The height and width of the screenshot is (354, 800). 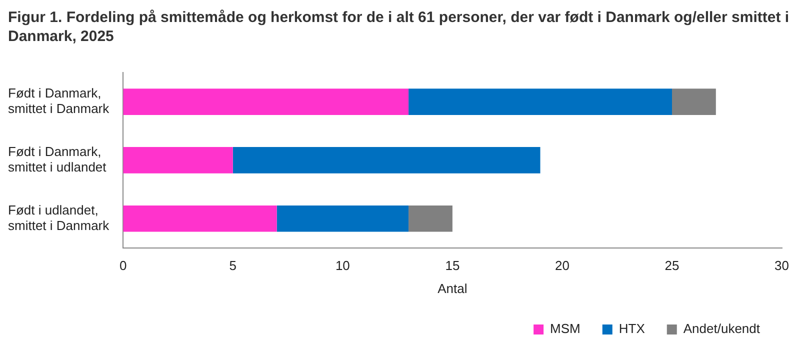 What do you see at coordinates (782, 266) in the screenshot?
I see `x-tick-label: 30` at bounding box center [782, 266].